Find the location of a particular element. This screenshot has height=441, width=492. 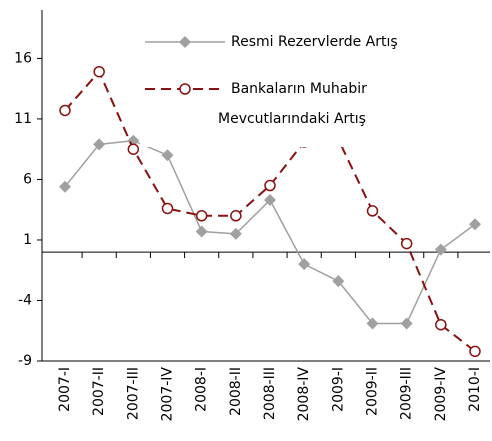

legend-label: Resmi Rezervlerde Artış is located at coordinates (314, 42).